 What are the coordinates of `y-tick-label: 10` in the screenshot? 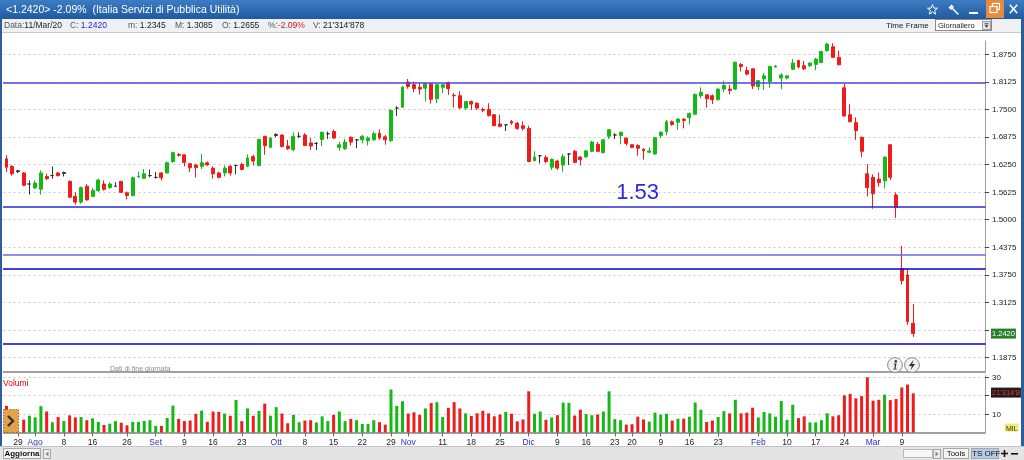 It's located at (997, 414).